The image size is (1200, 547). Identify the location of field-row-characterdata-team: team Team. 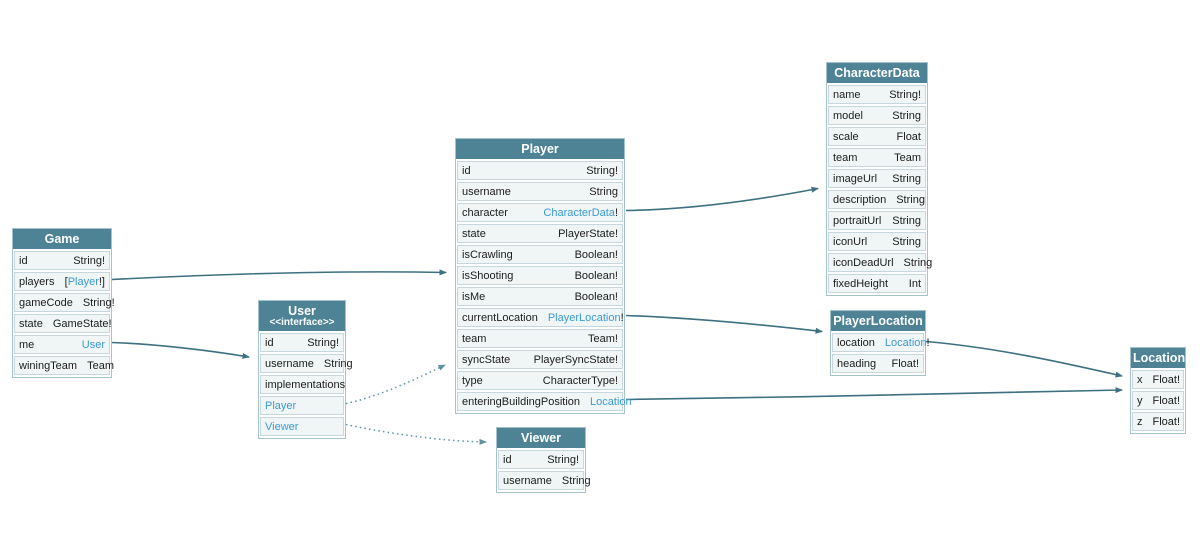
(877, 157).